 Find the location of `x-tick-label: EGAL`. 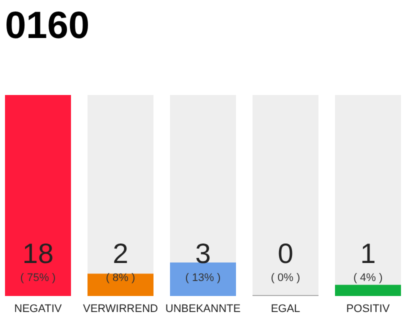

x-tick-label: EGAL is located at coordinates (285, 309).